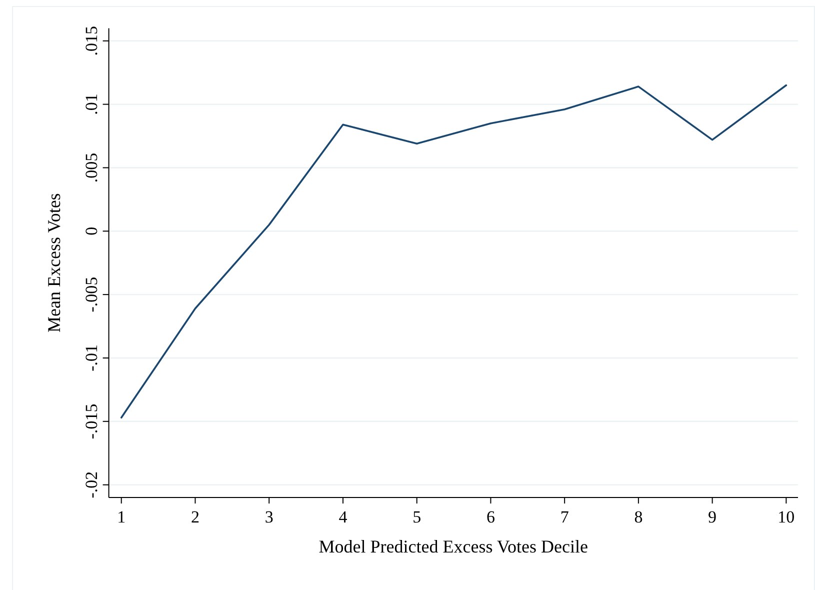 This screenshot has height=590, width=815. Describe the element at coordinates (91, 358) in the screenshot. I see `y-tick-label: -.01` at that location.